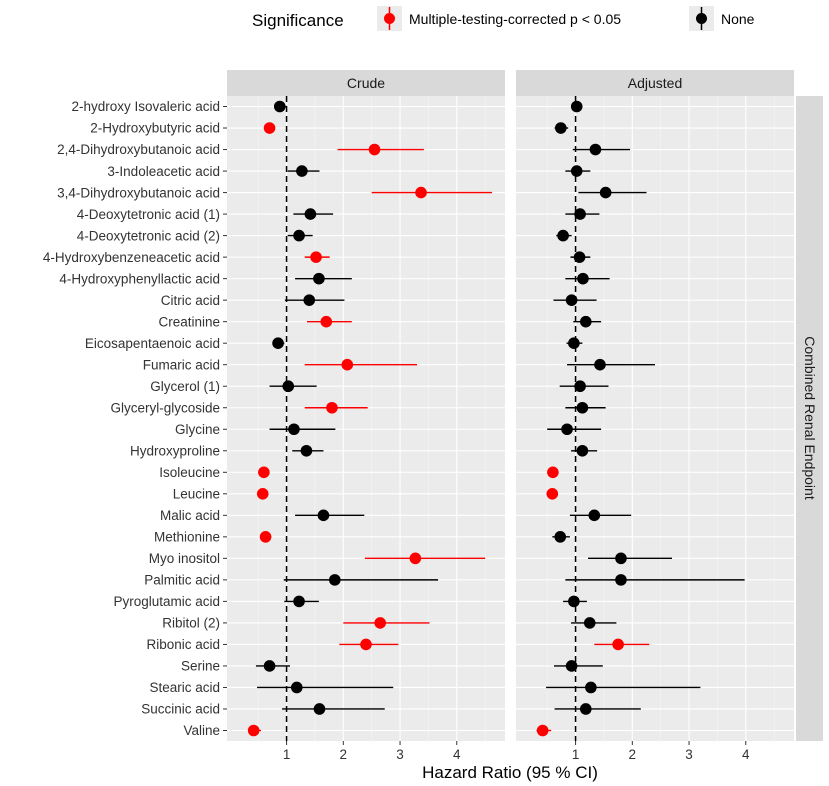 The width and height of the screenshot is (829, 786). I want to click on strip-label-crude: Crude, so click(366, 83).